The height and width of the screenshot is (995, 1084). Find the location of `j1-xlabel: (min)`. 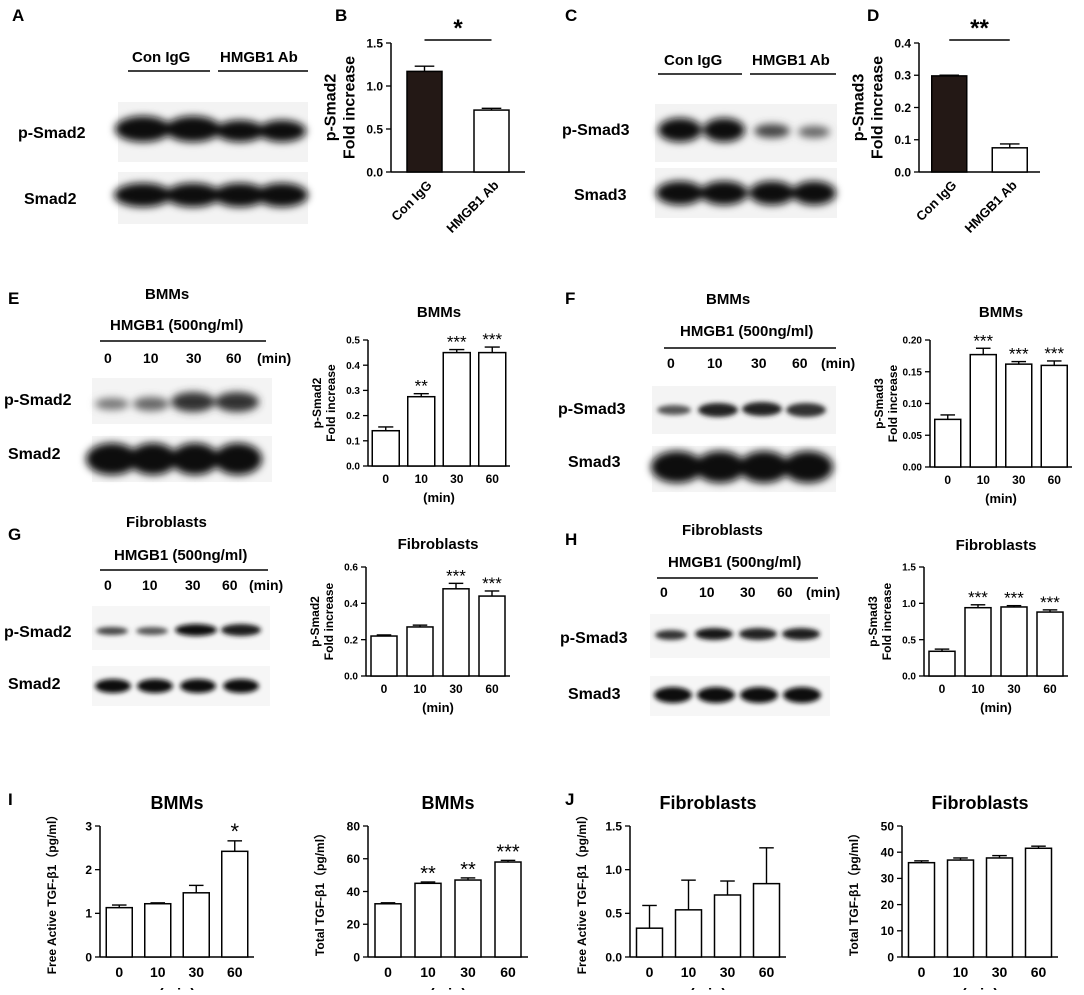

j1-xlabel: (min) is located at coordinates (708, 988).